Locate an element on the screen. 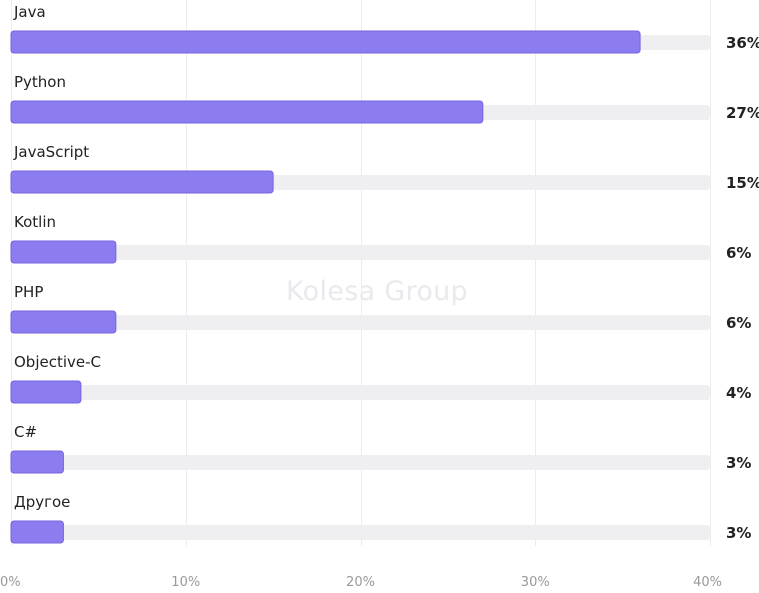  tick-label: 40% is located at coordinates (707, 582).